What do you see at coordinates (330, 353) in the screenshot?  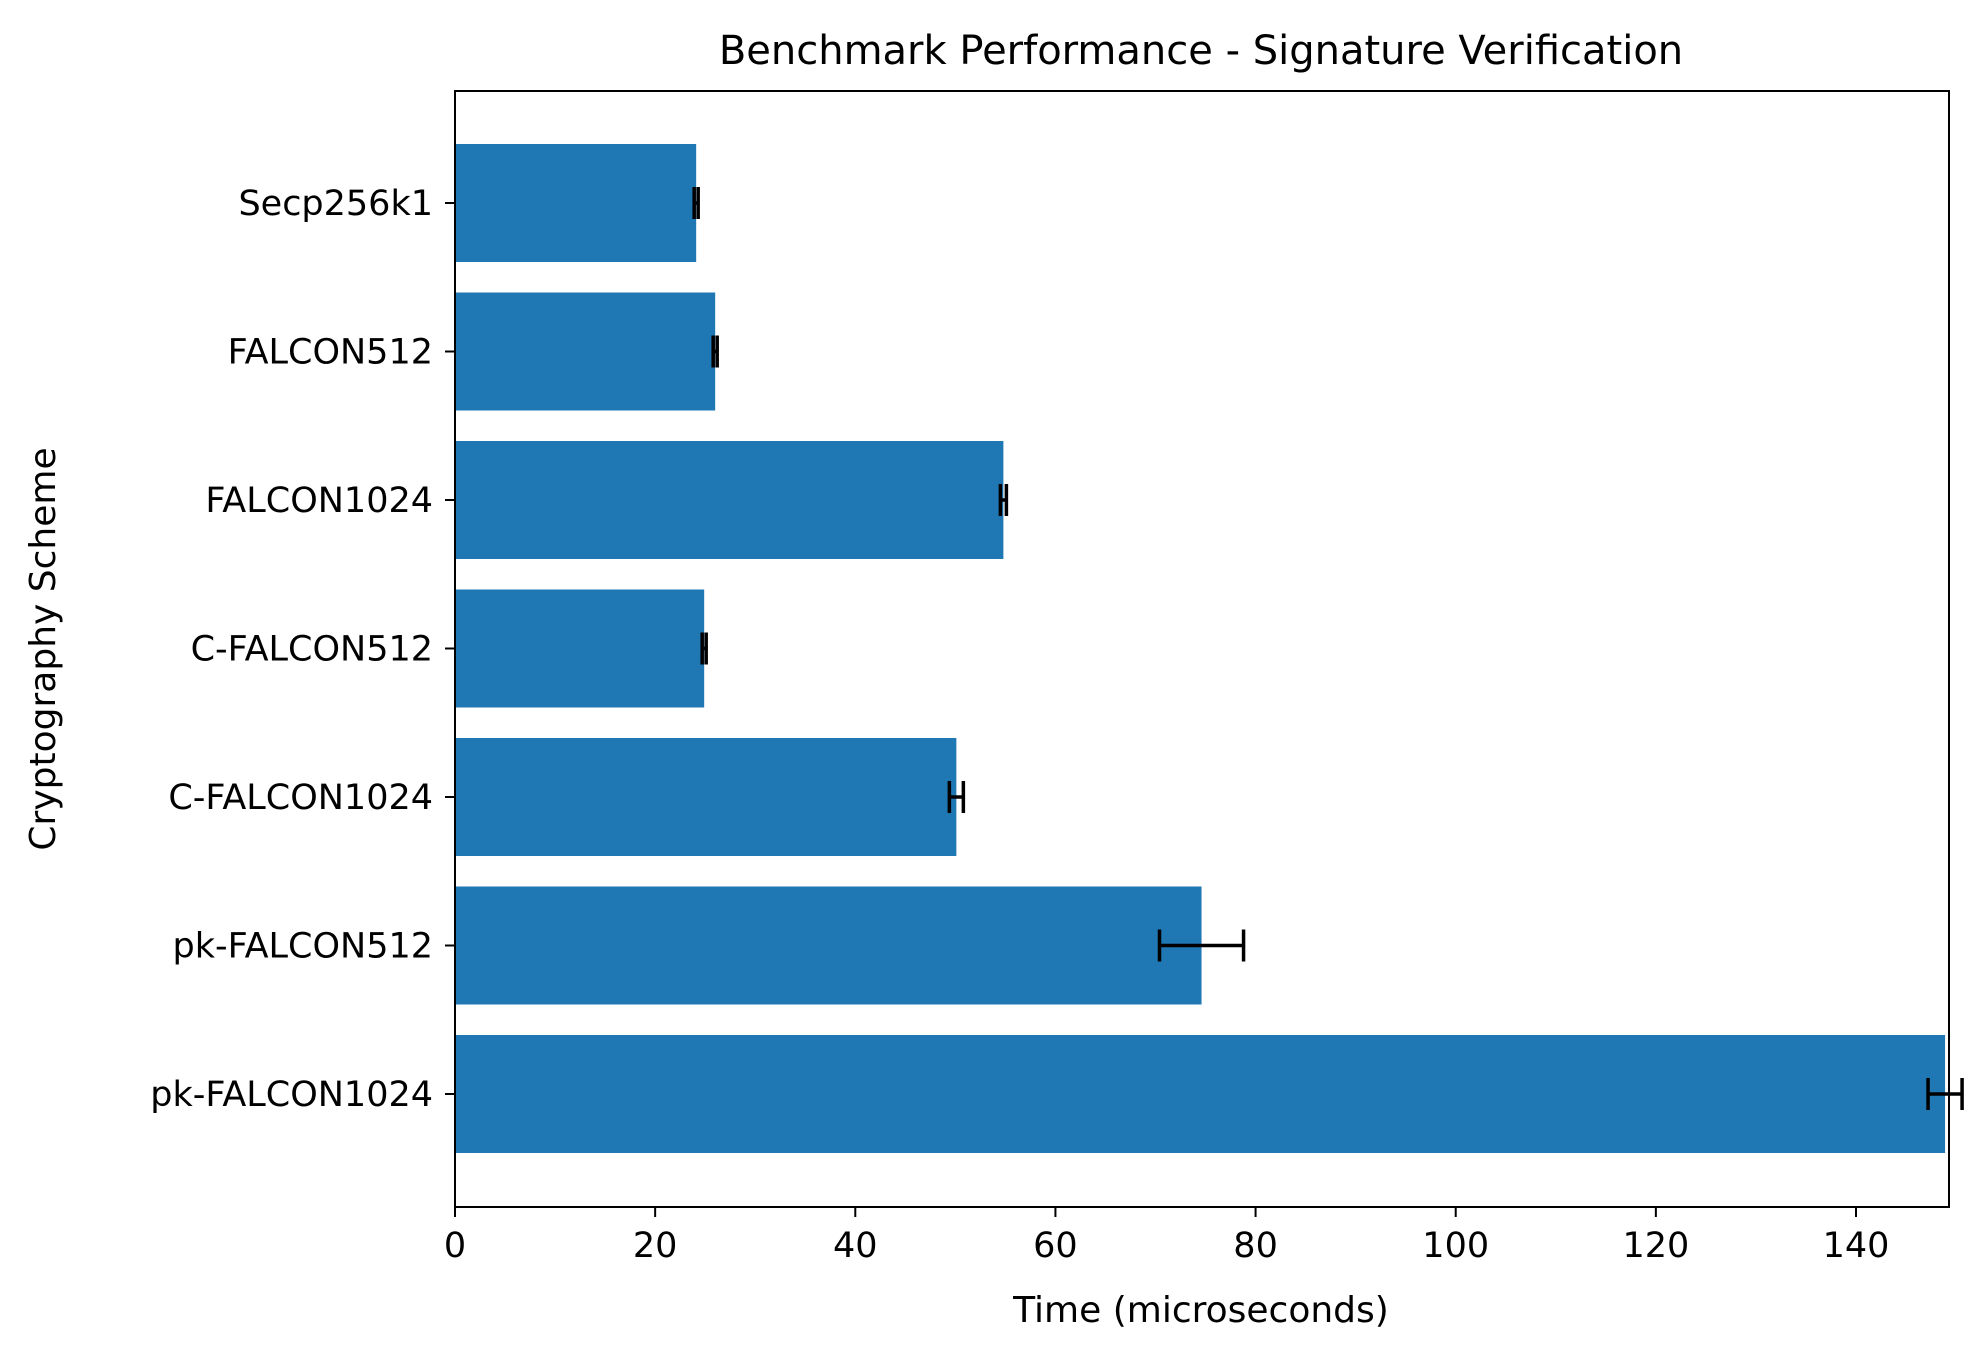 I see `y-tick-label: FALCON512` at bounding box center [330, 353].